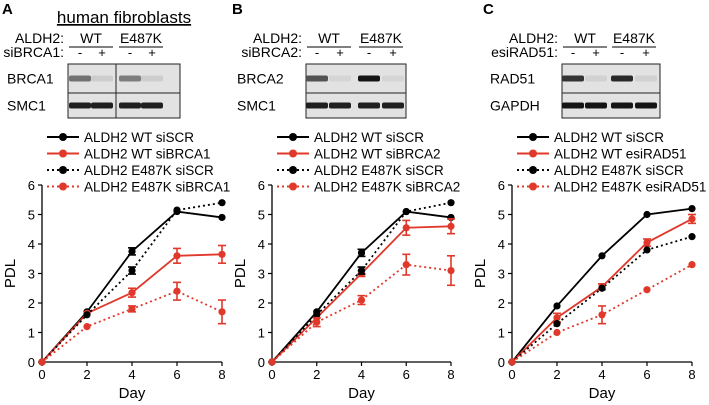 This screenshot has width=709, height=405. What do you see at coordinates (524, 52) in the screenshot?
I see `treatment-label: esiRAD51:` at bounding box center [524, 52].